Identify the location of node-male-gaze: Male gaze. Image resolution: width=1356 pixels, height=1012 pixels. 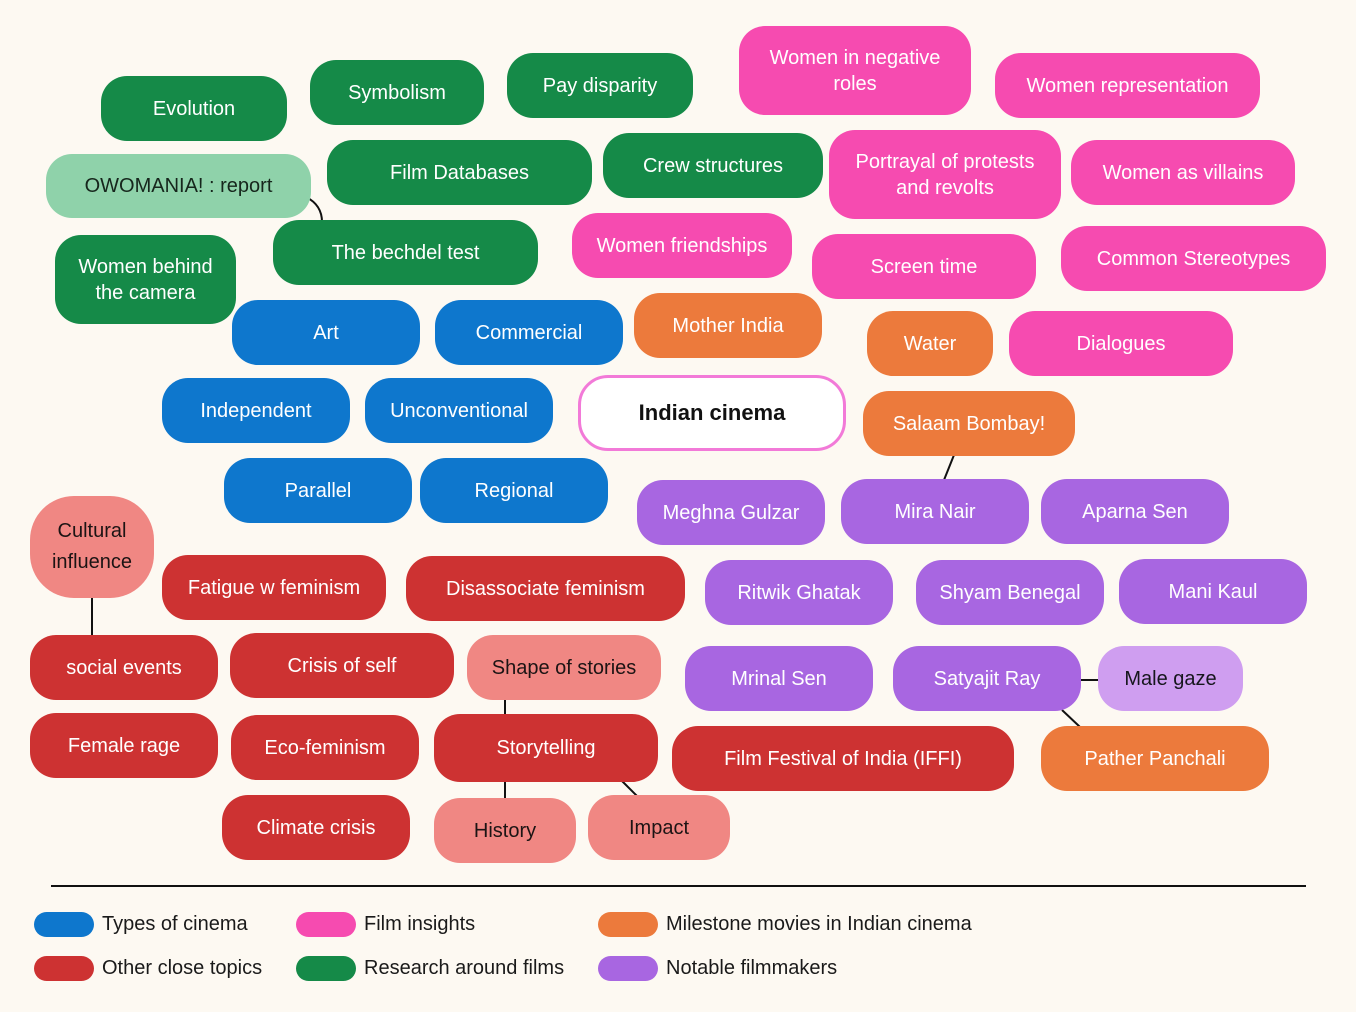
(1170, 678).